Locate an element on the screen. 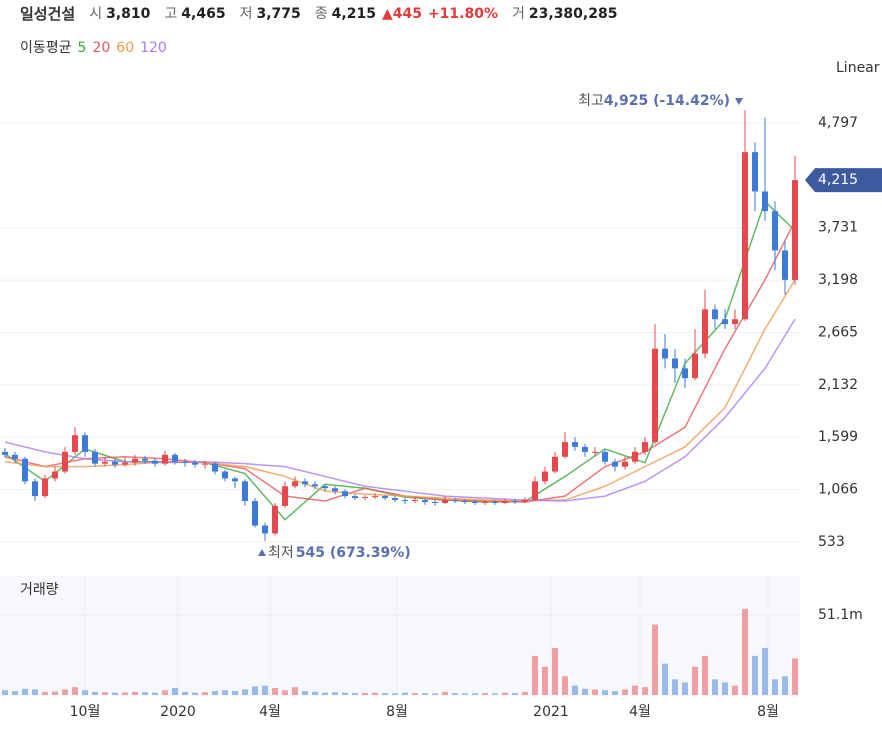  volume-label: 거래량 is located at coordinates (39, 590).